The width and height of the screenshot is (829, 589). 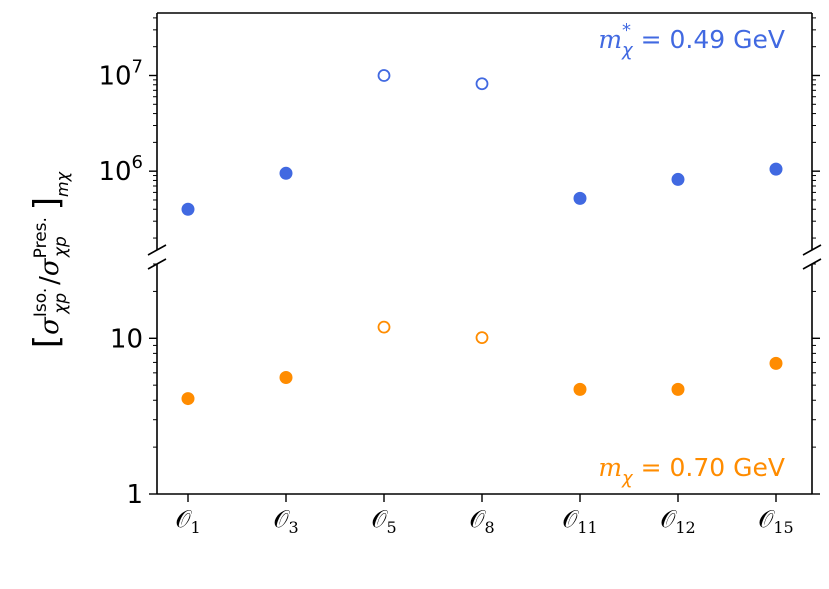 What do you see at coordinates (120, 169) in the screenshot?
I see `upper-tick-label: 10⁶` at bounding box center [120, 169].